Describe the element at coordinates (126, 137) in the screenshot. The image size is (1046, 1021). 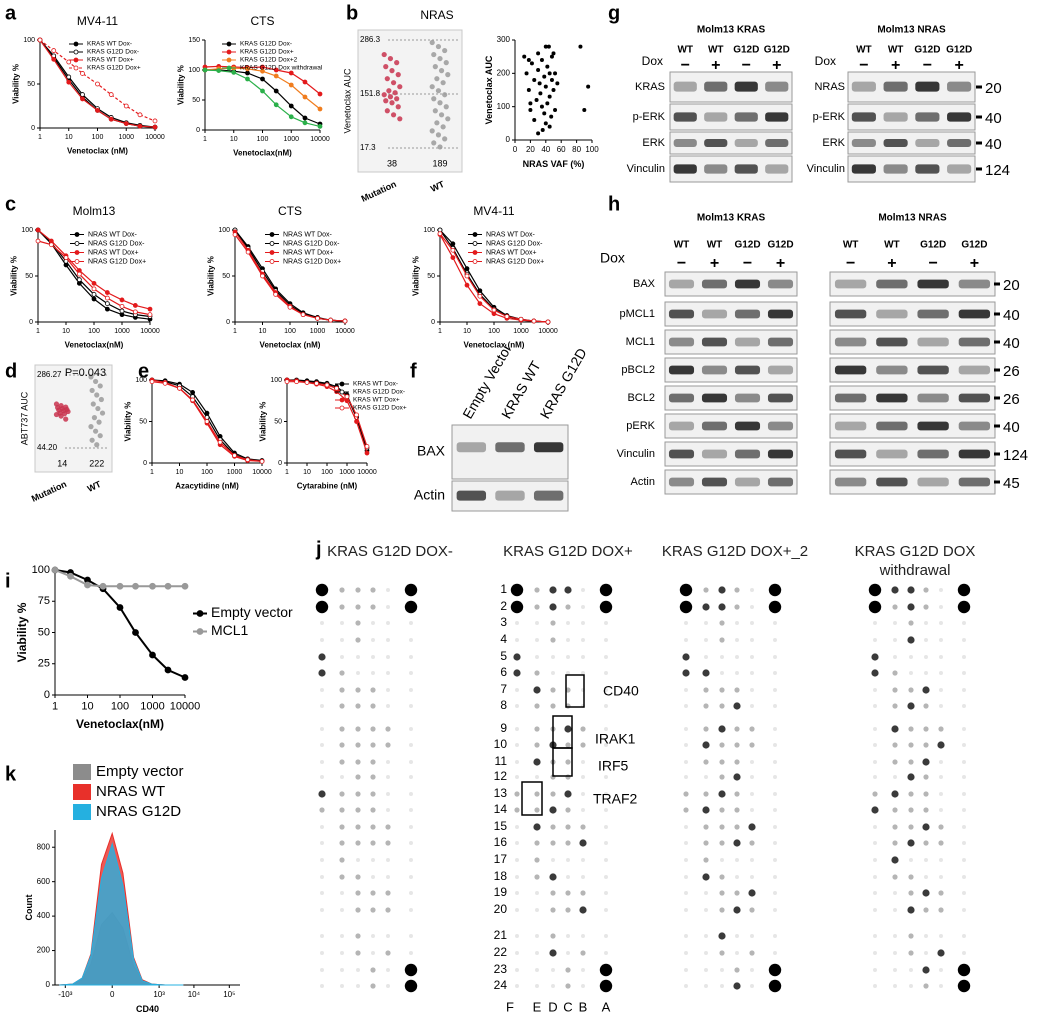
I see `x-tick-label: 1000` at that location.